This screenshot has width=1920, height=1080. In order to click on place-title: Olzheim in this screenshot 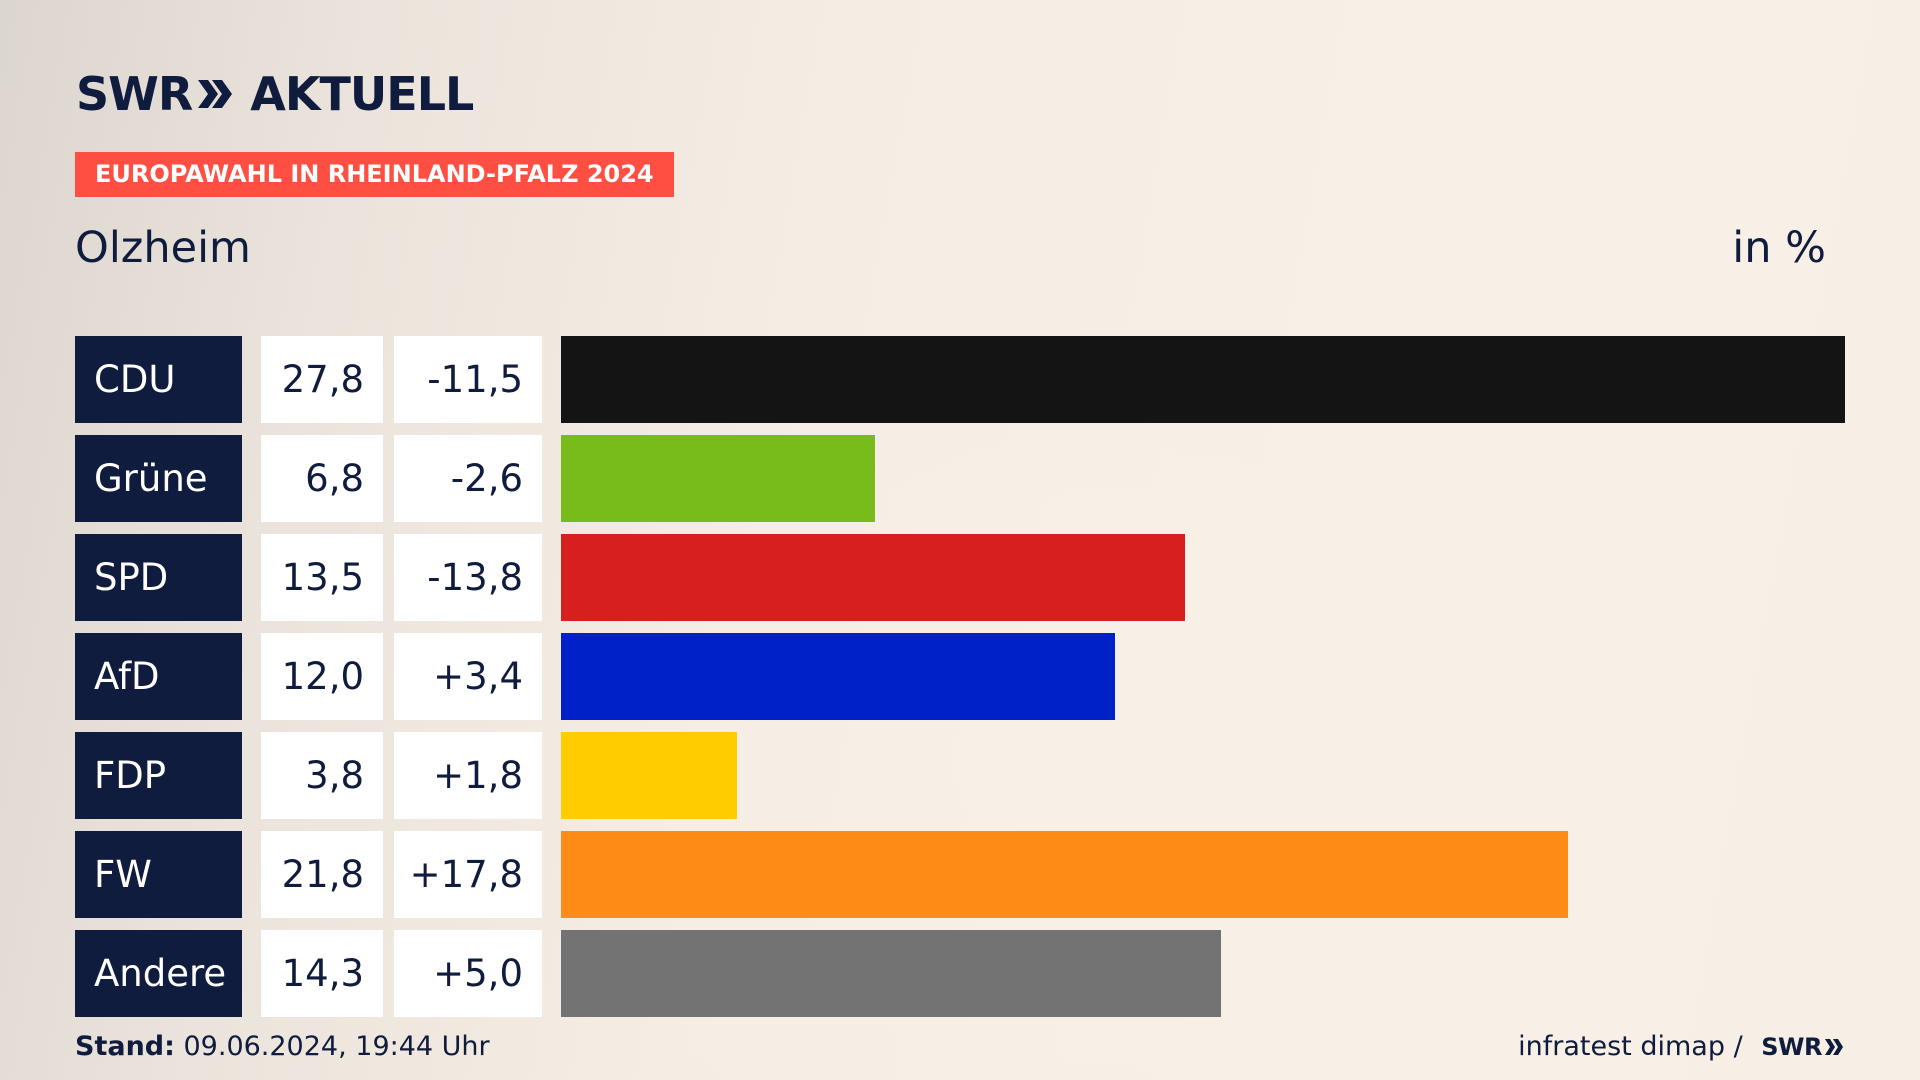, I will do `click(163, 248)`.